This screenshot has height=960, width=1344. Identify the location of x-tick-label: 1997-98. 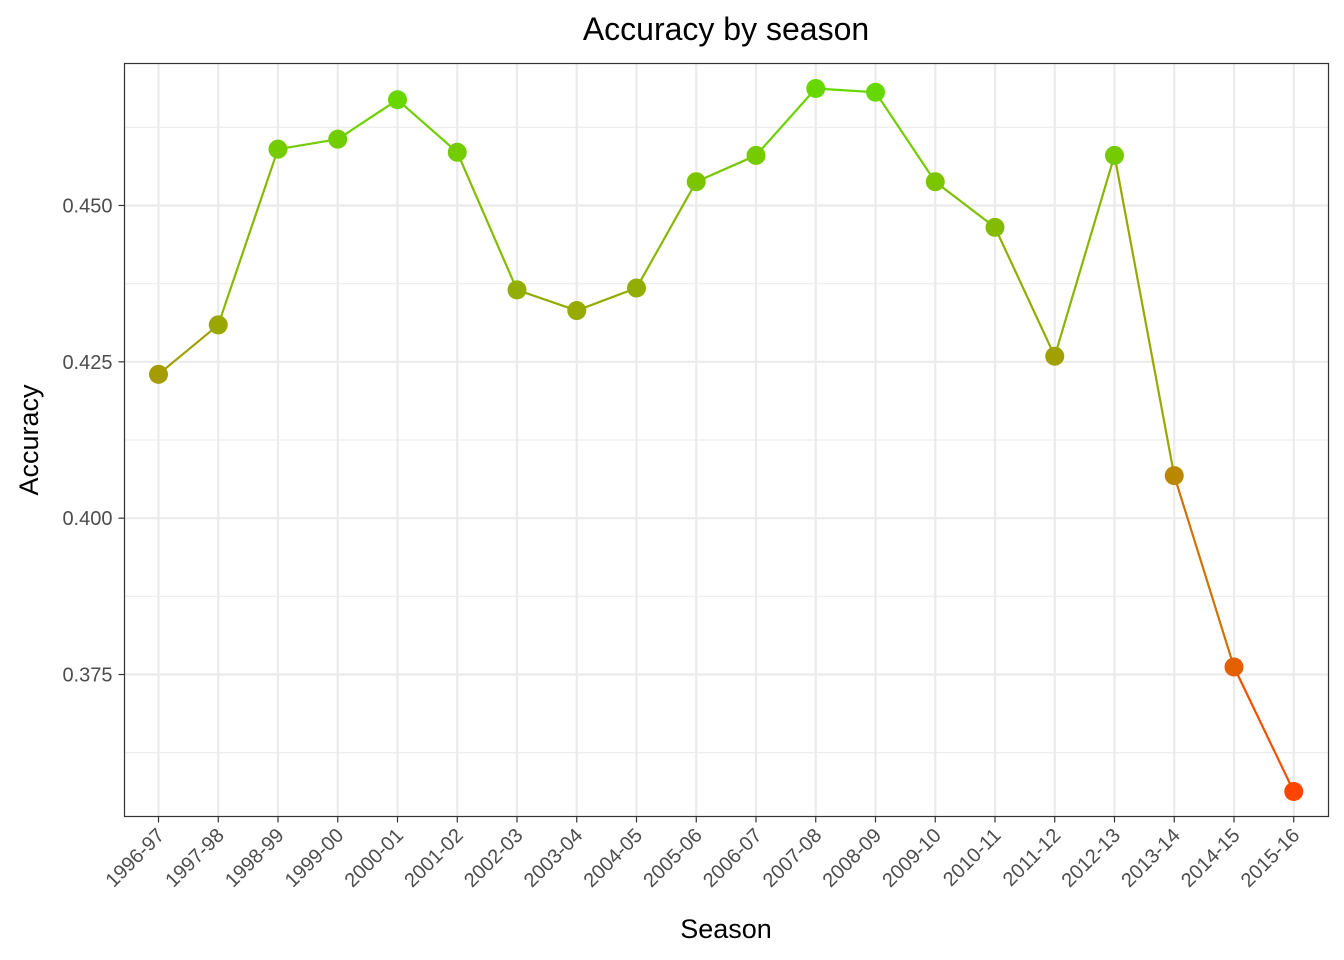
(194, 857).